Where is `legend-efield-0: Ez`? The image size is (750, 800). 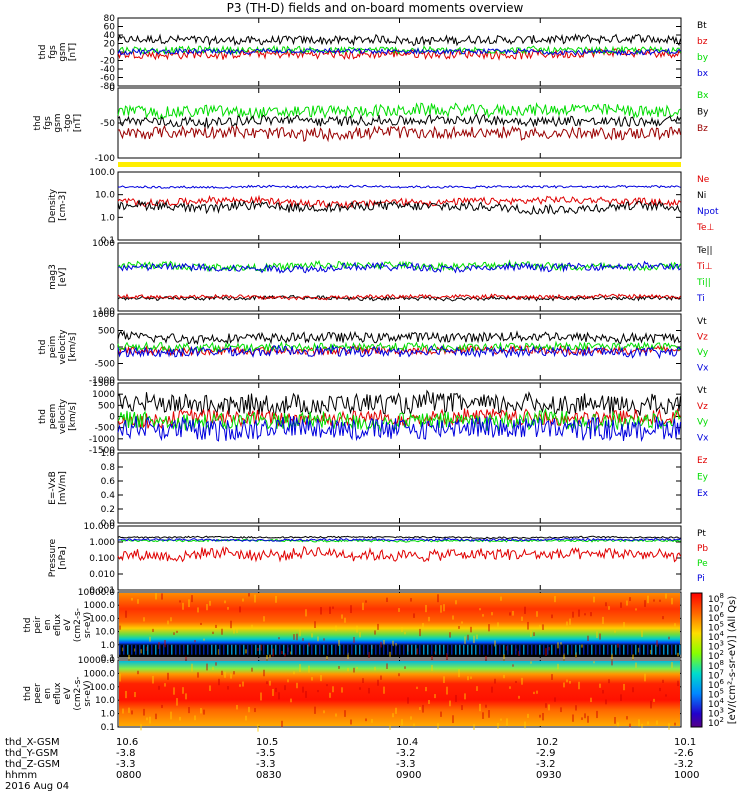 legend-efield-0: Ez is located at coordinates (702, 461).